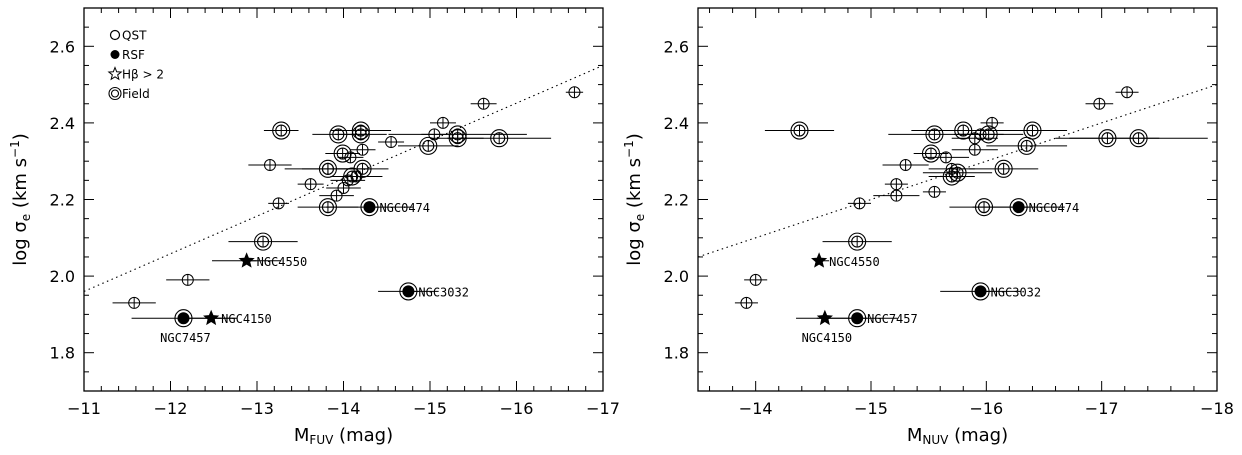 The height and width of the screenshot is (455, 1242). Describe the element at coordinates (257, 408) in the screenshot. I see `x-tick-label: −13` at that location.